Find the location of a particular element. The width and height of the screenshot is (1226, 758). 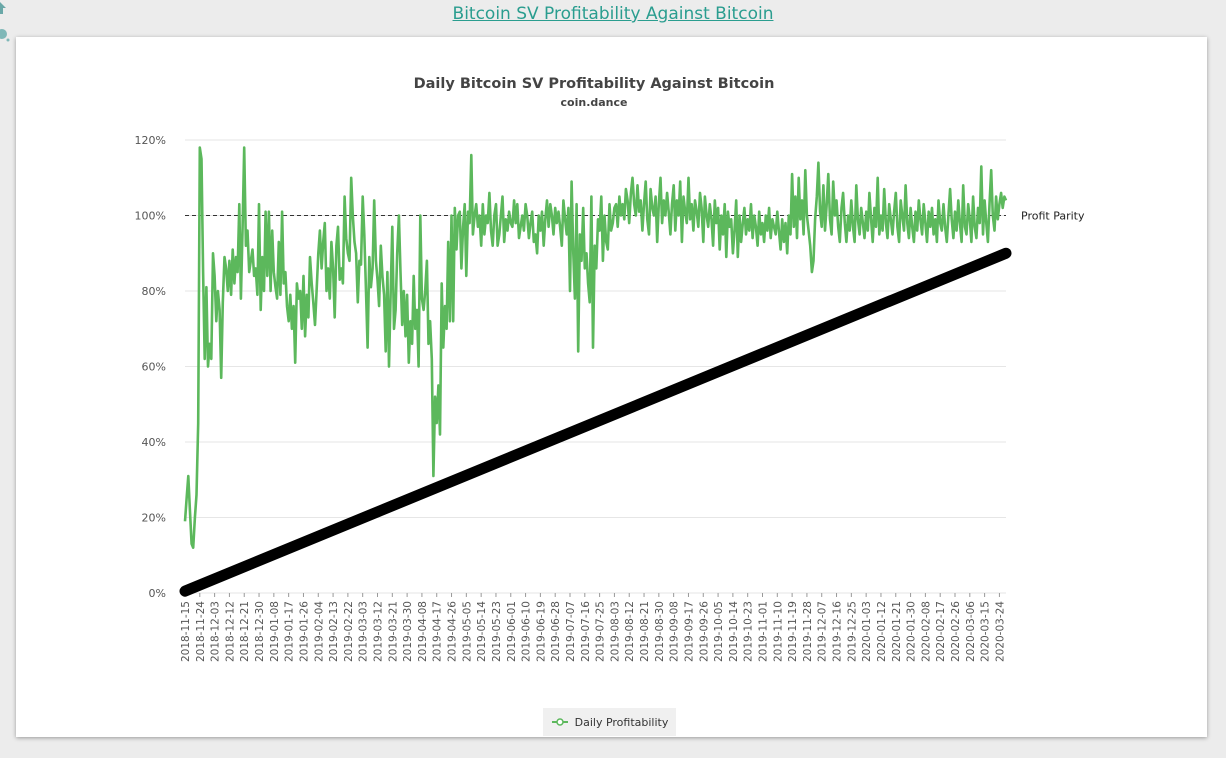

y-tick-label: 20% is located at coordinates (154, 518).